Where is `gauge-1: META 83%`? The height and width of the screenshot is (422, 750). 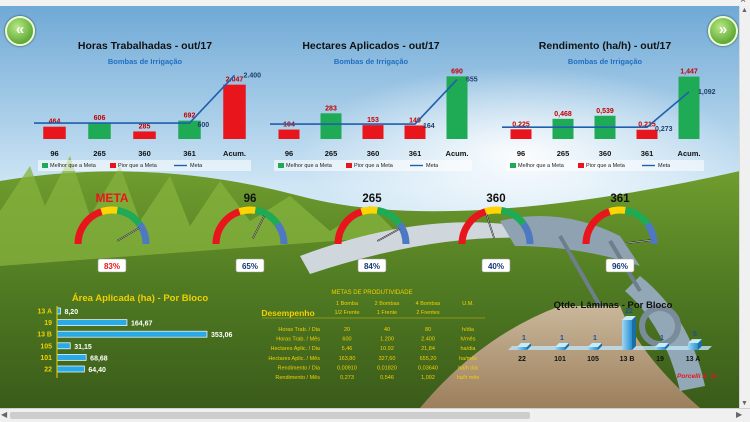 gauge-1: META 83% is located at coordinates (112, 232).